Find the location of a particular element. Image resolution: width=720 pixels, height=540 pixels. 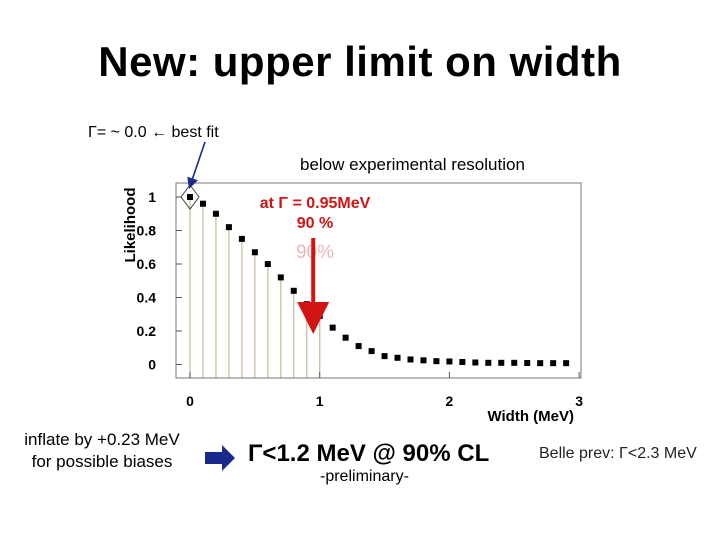

best-fit-diamond is located at coordinates (190, 197).